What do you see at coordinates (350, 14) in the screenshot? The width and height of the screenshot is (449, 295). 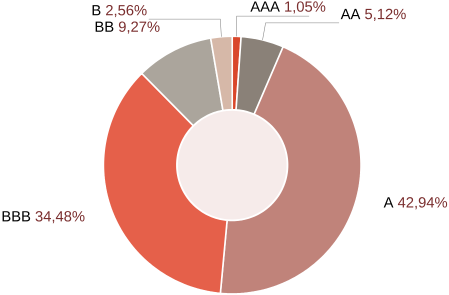 I see `slice-label: AA` at bounding box center [350, 14].